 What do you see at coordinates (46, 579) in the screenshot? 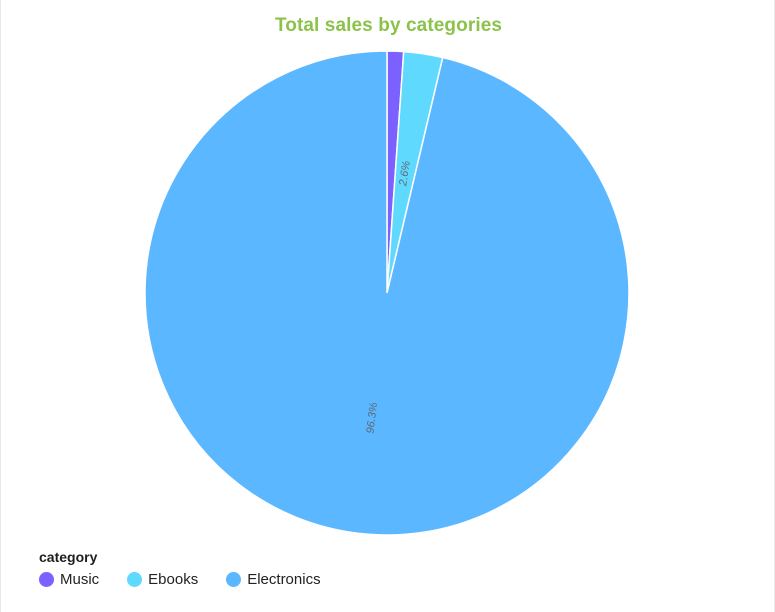
I see `legend-swatch-music` at bounding box center [46, 579].